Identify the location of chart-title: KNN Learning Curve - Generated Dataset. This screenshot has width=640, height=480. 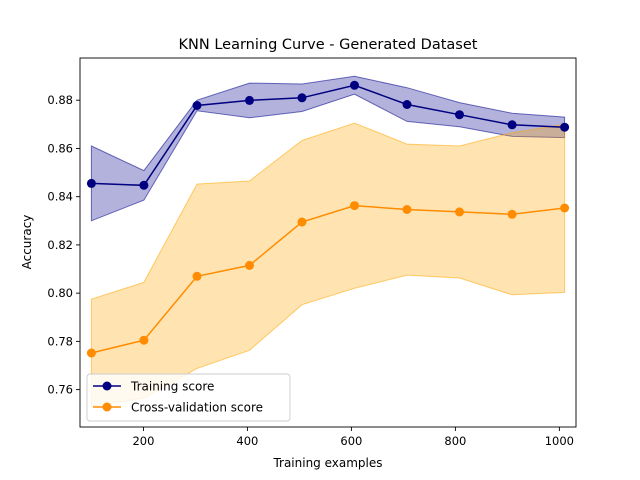
(328, 45).